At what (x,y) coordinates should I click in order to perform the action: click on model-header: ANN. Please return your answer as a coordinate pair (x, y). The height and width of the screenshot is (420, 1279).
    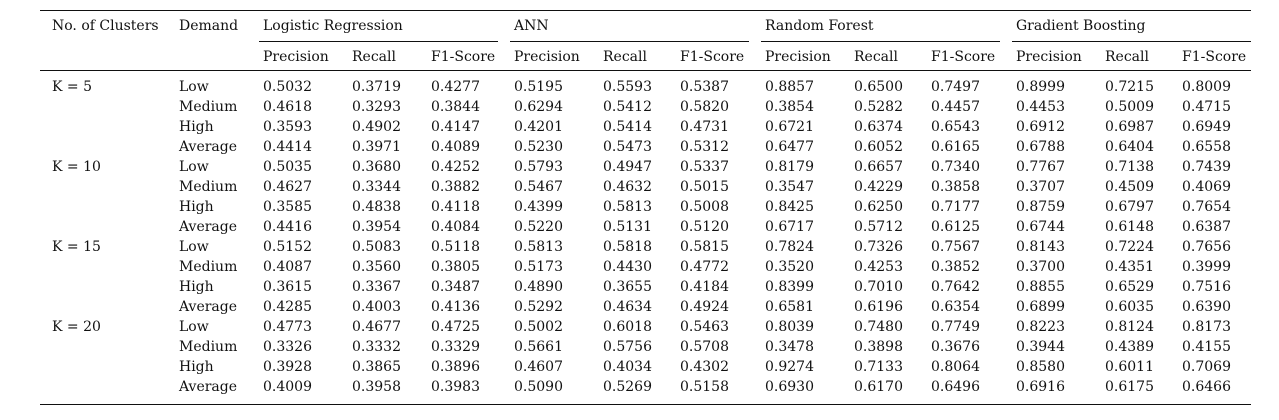
    Looking at the image, I should click on (531, 26).